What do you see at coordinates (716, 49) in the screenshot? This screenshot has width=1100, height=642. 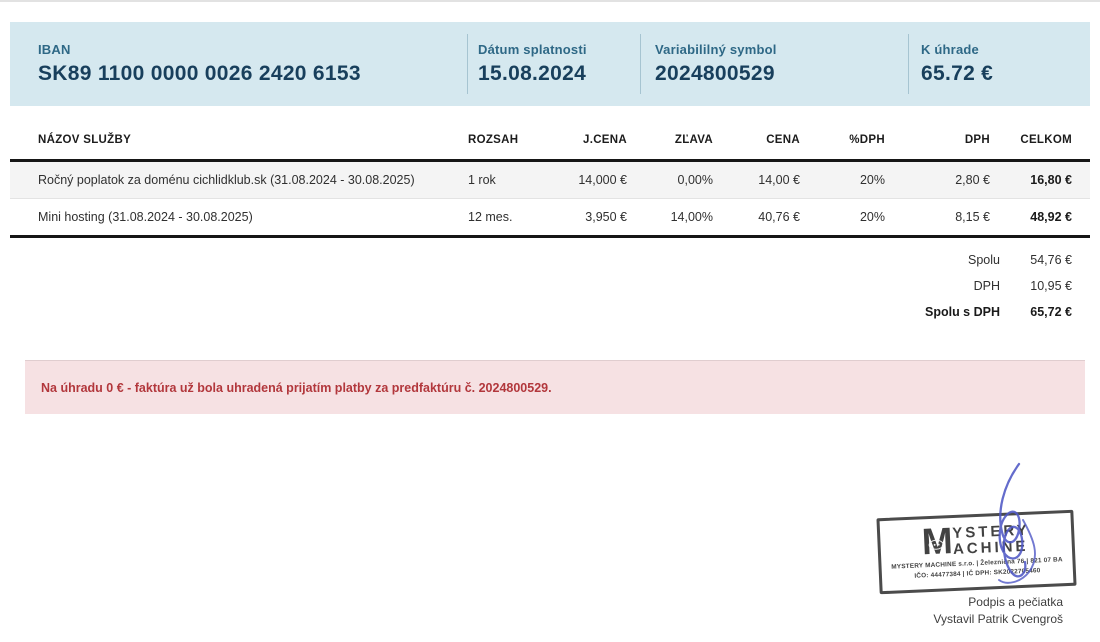 I see `variable-symbol-label: Variabililný symbol` at bounding box center [716, 49].